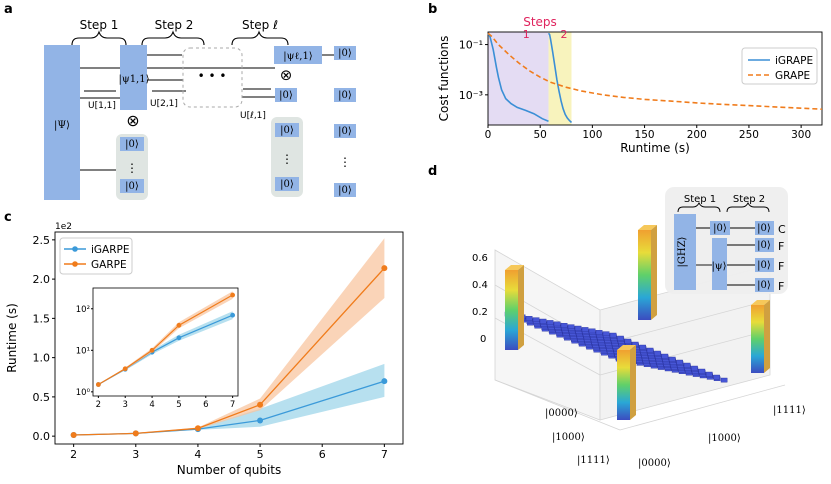  What do you see at coordinates (749, 199) in the screenshot?
I see `inset-step-2: Step 2` at bounding box center [749, 199].